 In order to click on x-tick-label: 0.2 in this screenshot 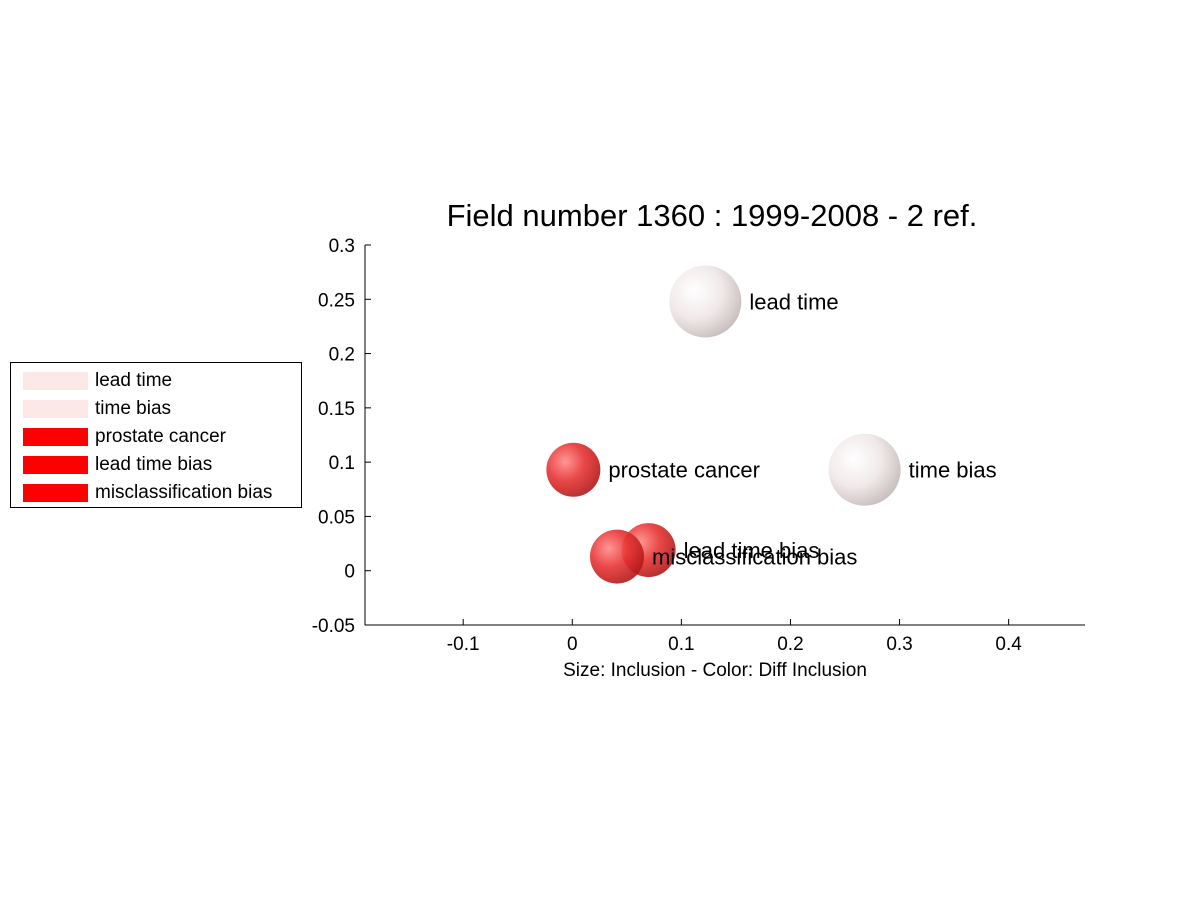, I will do `click(790, 644)`.